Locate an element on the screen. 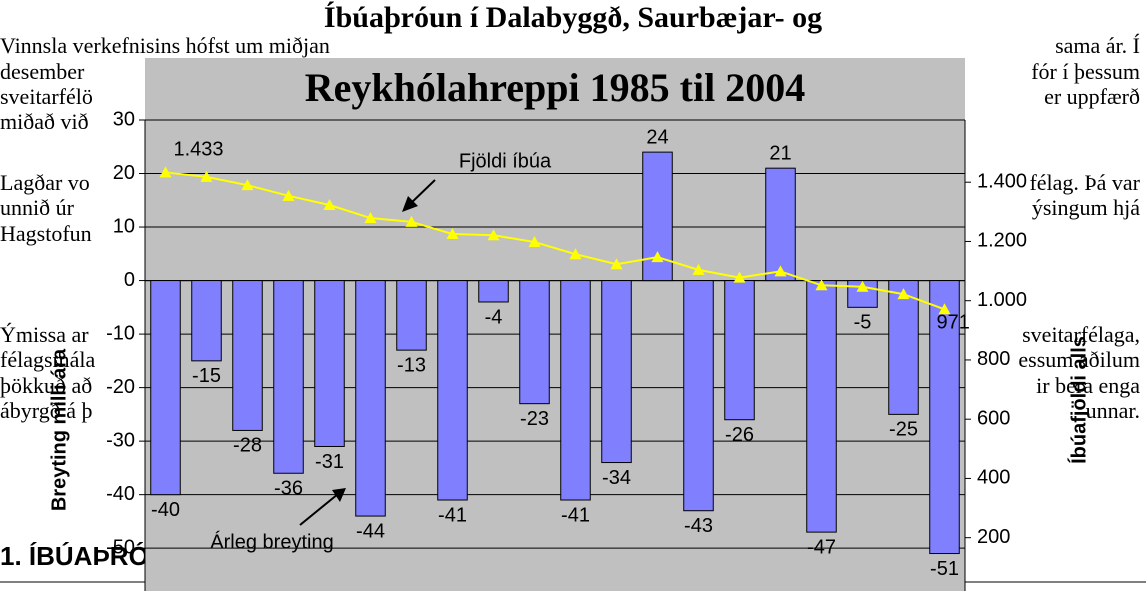 The width and height of the screenshot is (1146, 591). doc-text: félagsmála is located at coordinates (48, 359).